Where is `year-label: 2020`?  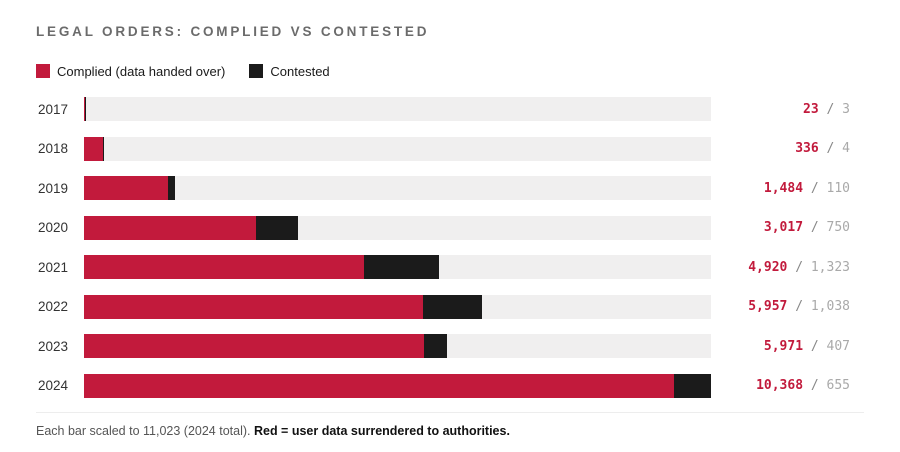
year-label: 2020 is located at coordinates (52, 227).